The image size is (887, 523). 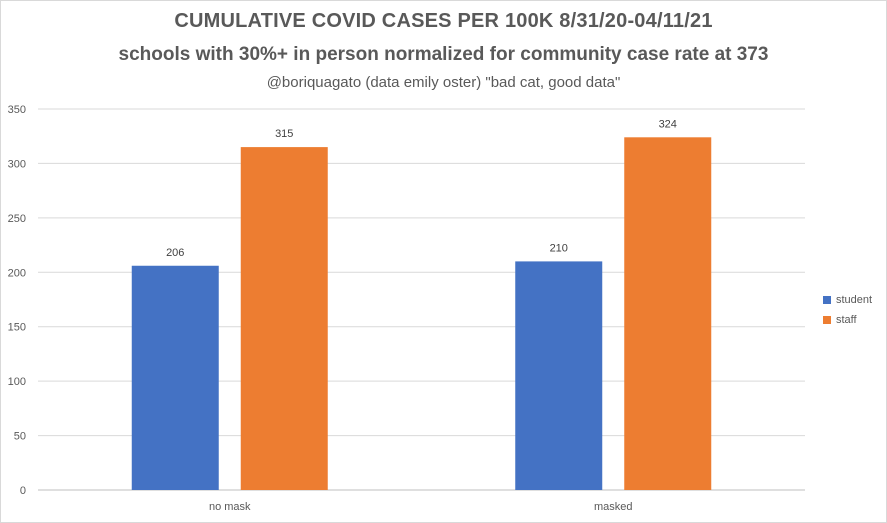 I want to click on legend: student staff, so click(x=847, y=310).